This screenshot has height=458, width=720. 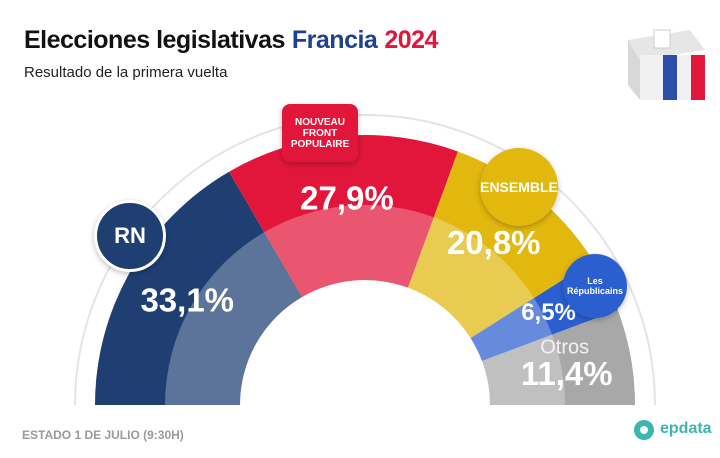 I want to click on party-badge: NOUVEAU FRONT POPULAIRE, so click(x=320, y=133).